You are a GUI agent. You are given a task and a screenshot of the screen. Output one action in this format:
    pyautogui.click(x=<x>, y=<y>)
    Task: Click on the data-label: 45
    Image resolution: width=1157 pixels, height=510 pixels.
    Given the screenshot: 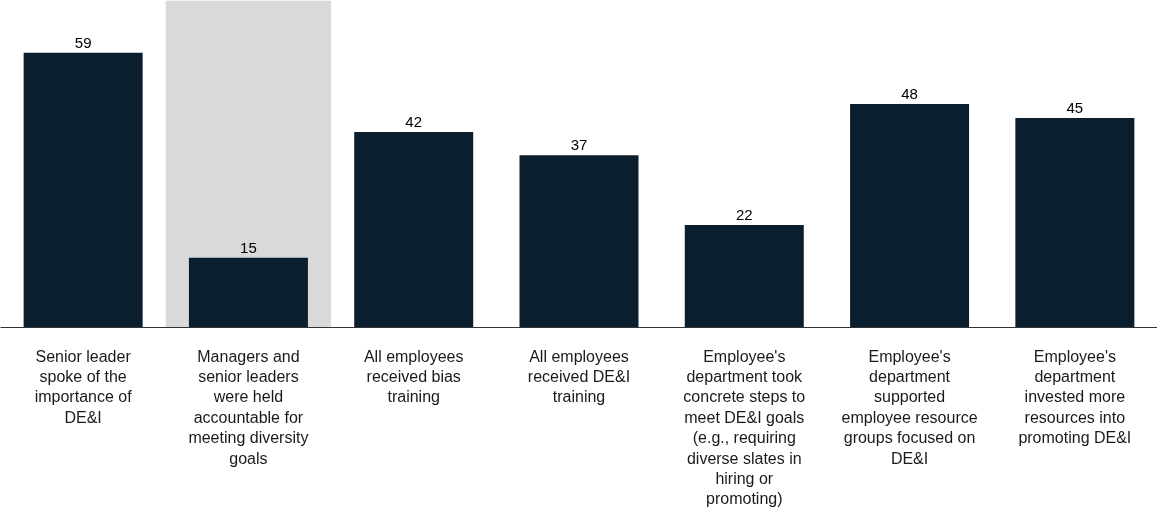 What is the action you would take?
    pyautogui.click(x=1075, y=107)
    